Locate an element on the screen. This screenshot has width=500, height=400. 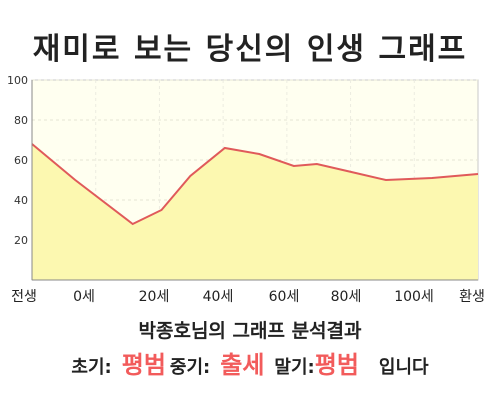
page-title: 재미로 보는 당신의 인생 그래프 is located at coordinates (250, 49).